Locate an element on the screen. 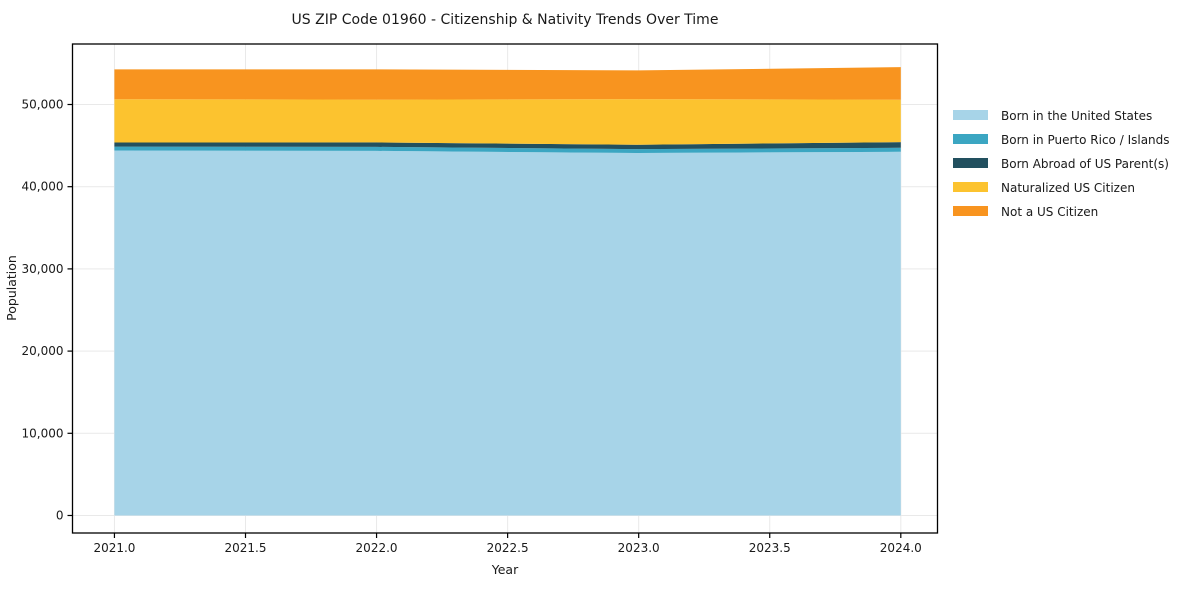 The width and height of the screenshot is (1189, 590). legend-item: Not a US Citizen is located at coordinates (1025, 212).